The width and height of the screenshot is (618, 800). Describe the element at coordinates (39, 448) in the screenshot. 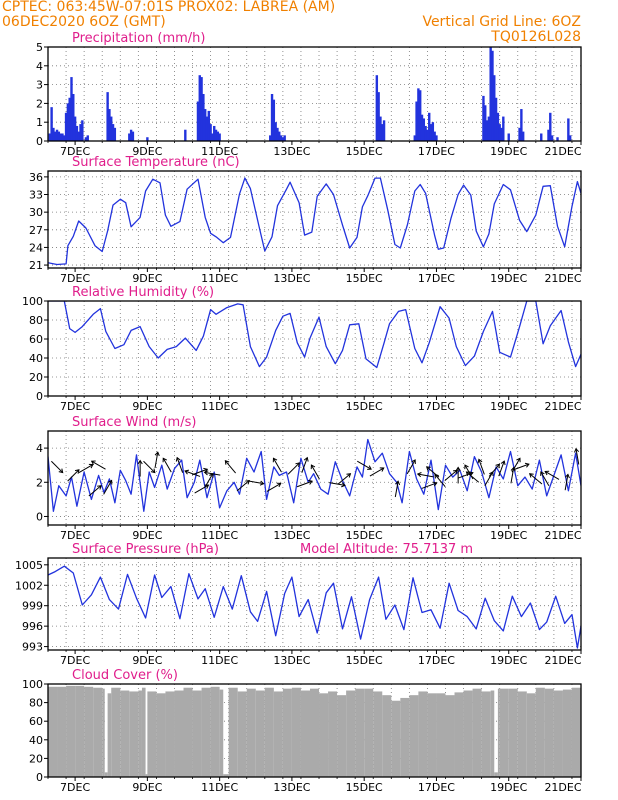

I see `y-tick-label: 4` at that location.